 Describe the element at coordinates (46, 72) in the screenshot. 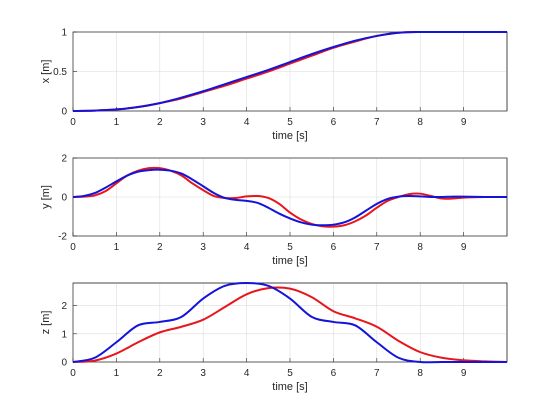

I see `y-axis-label: x [m]` at that location.